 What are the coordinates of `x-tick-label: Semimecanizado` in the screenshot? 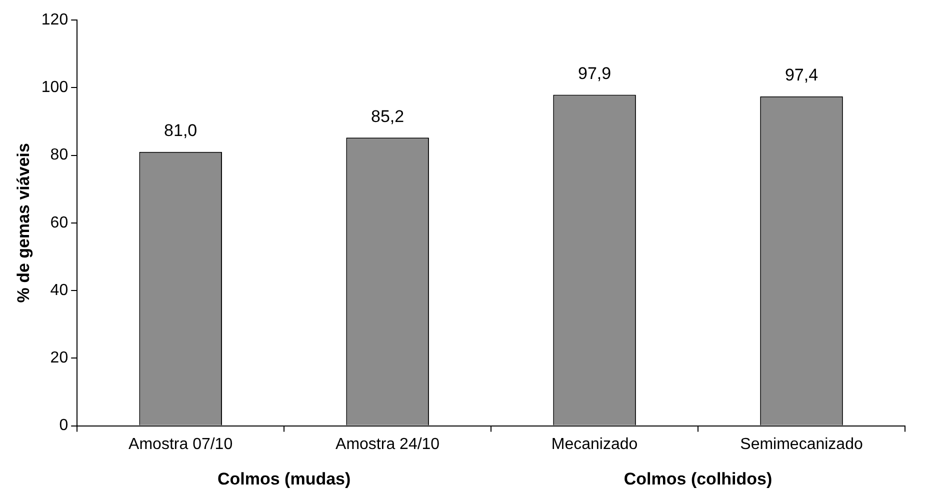 It's located at (801, 444).